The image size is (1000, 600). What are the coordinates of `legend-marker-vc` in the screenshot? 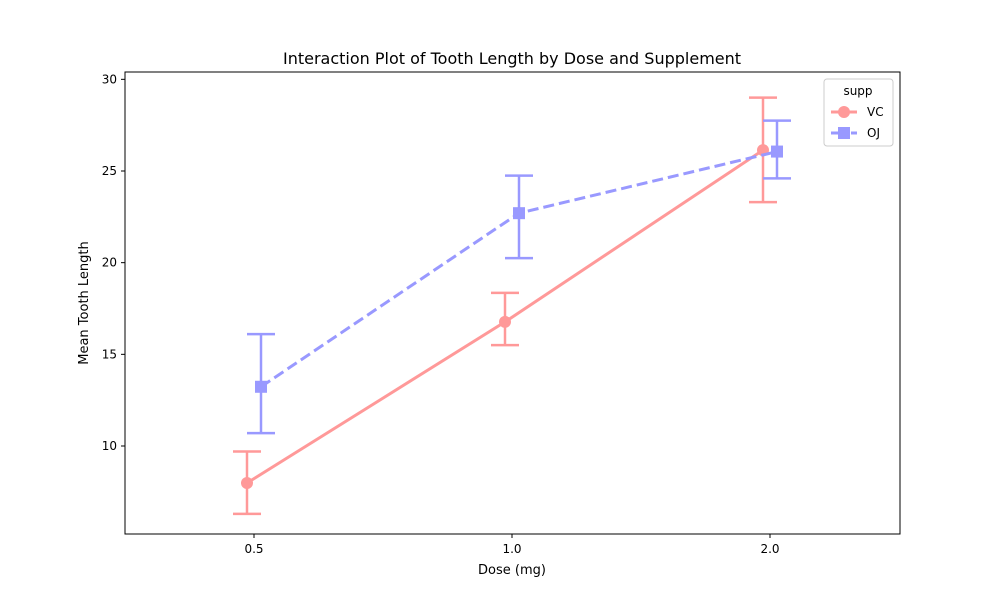 It's located at (844, 112).